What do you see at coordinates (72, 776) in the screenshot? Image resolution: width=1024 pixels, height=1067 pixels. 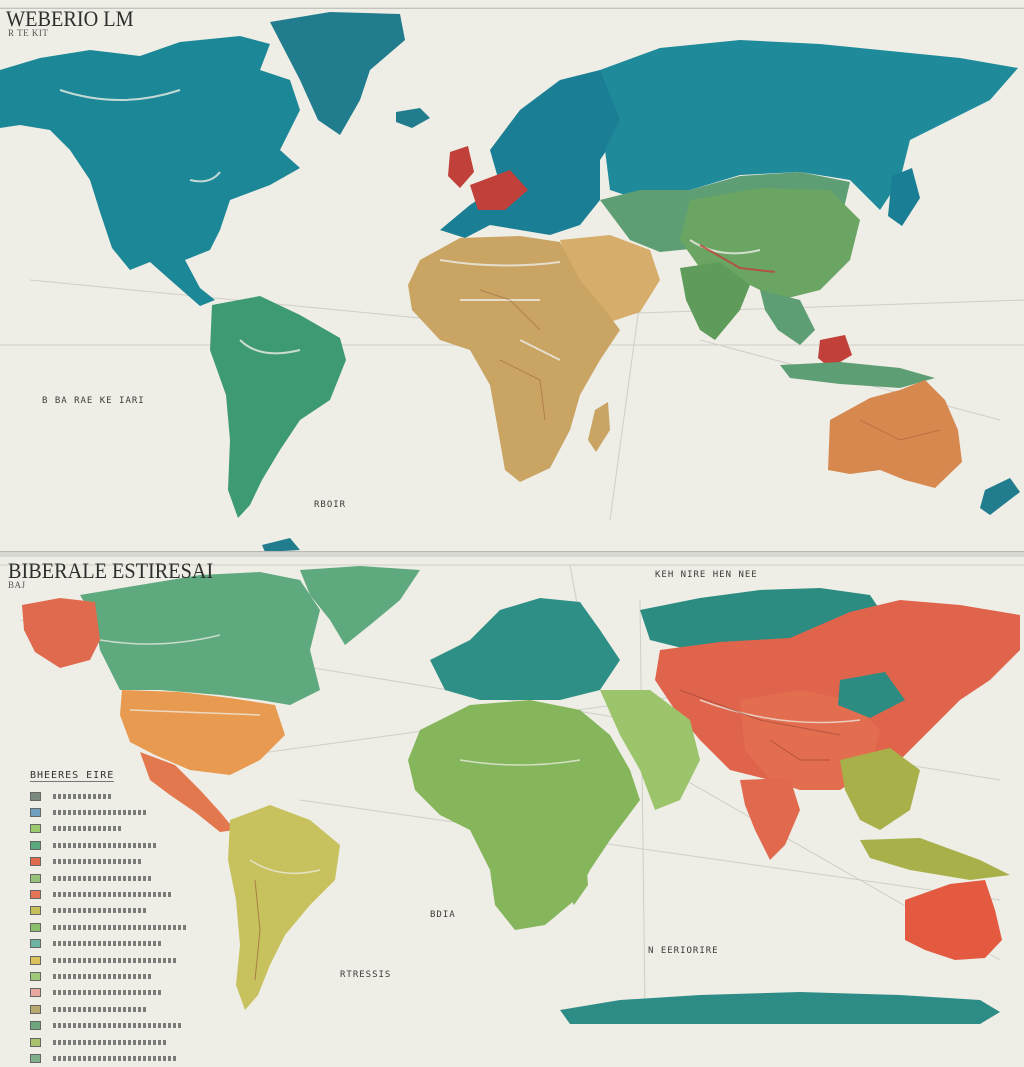 I see `legend-title: BHEERES EIRE` at bounding box center [72, 776].